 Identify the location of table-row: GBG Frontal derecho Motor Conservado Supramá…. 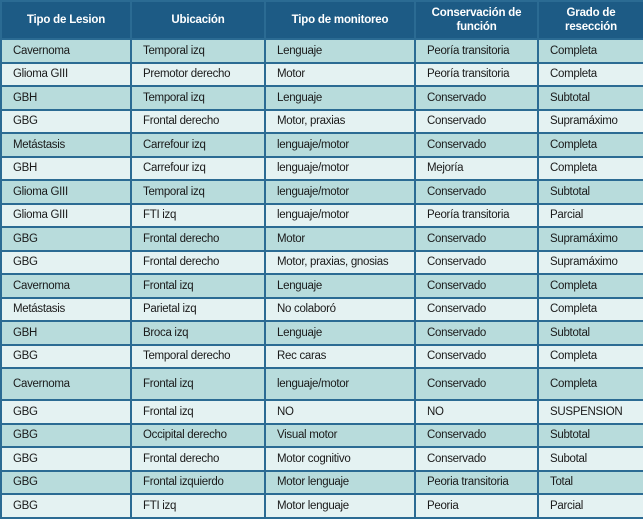
(321, 239).